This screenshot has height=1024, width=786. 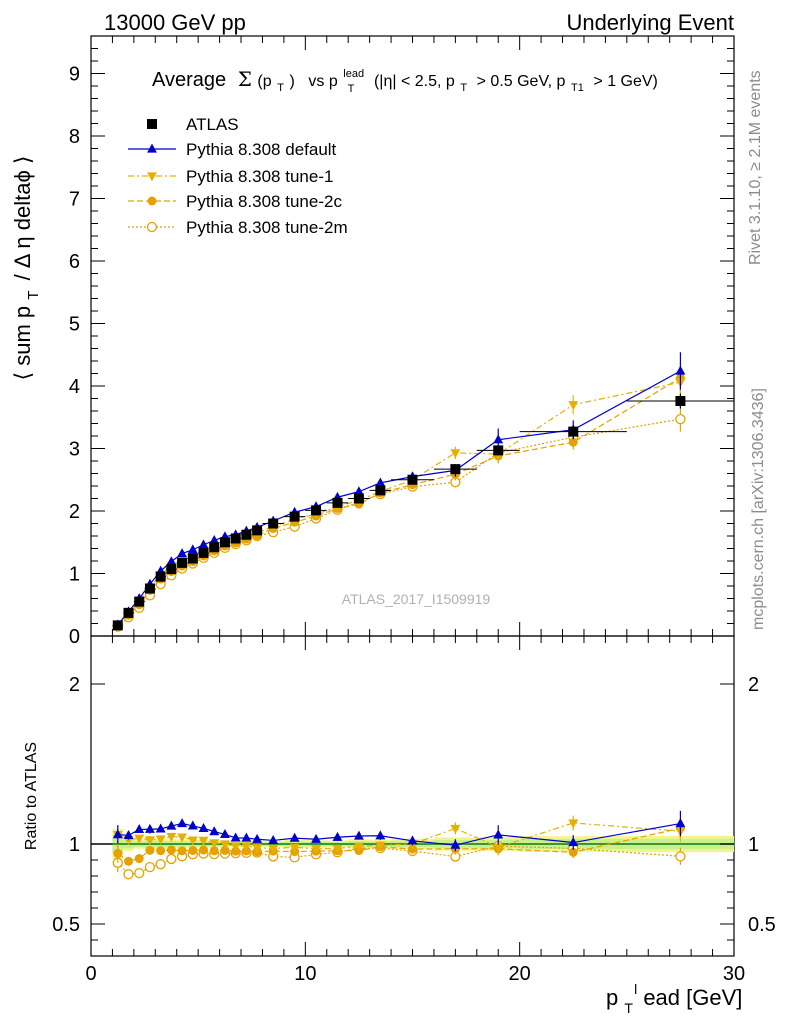 I want to click on legend-label-atlas: ATLAS, so click(x=212, y=124).